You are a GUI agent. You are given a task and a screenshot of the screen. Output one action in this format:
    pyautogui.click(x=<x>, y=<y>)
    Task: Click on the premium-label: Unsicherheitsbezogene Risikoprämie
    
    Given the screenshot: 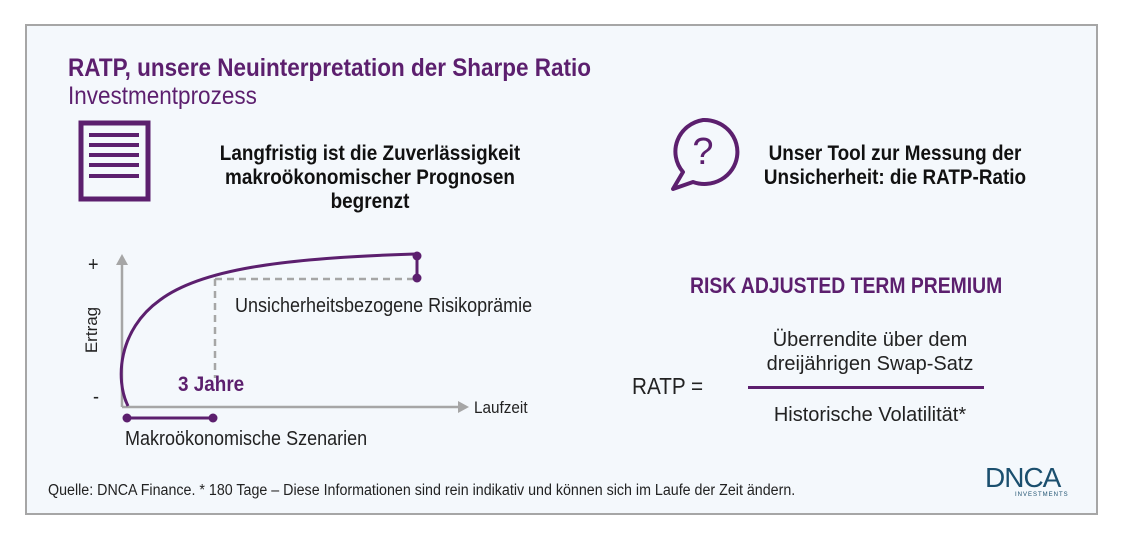 What is the action you would take?
    pyautogui.click(x=384, y=306)
    